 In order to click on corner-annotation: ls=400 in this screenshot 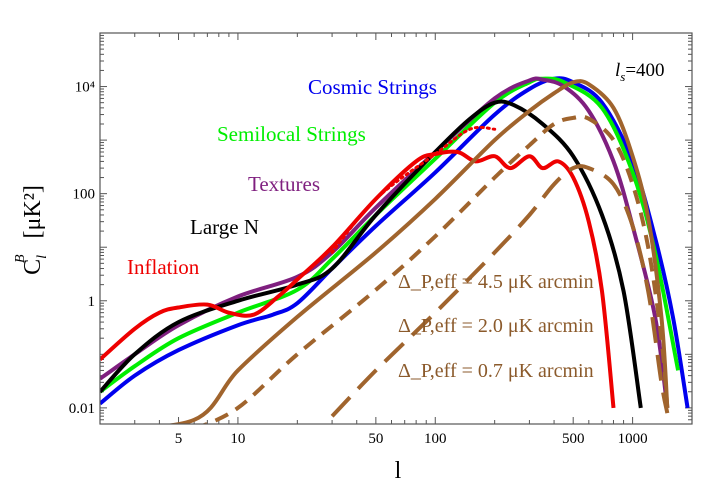, I will do `click(640, 72)`.